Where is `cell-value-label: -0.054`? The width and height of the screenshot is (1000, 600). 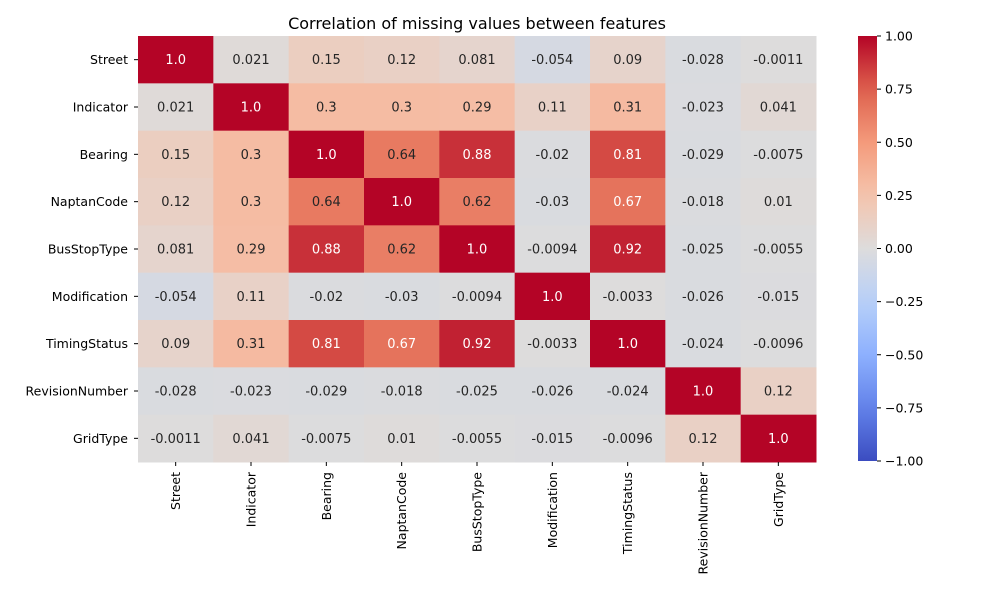
cell-value-label: -0.054 is located at coordinates (176, 297).